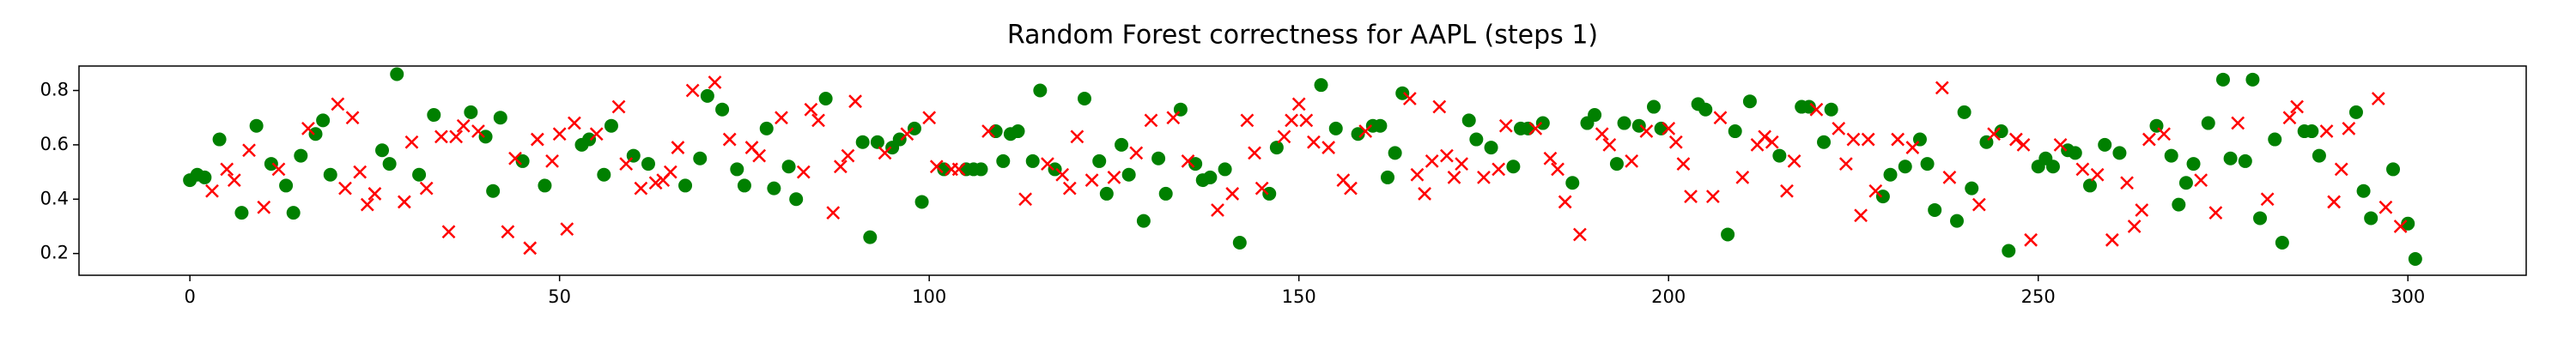  Describe the element at coordinates (2408, 296) in the screenshot. I see `x-tick-label: 300` at that location.